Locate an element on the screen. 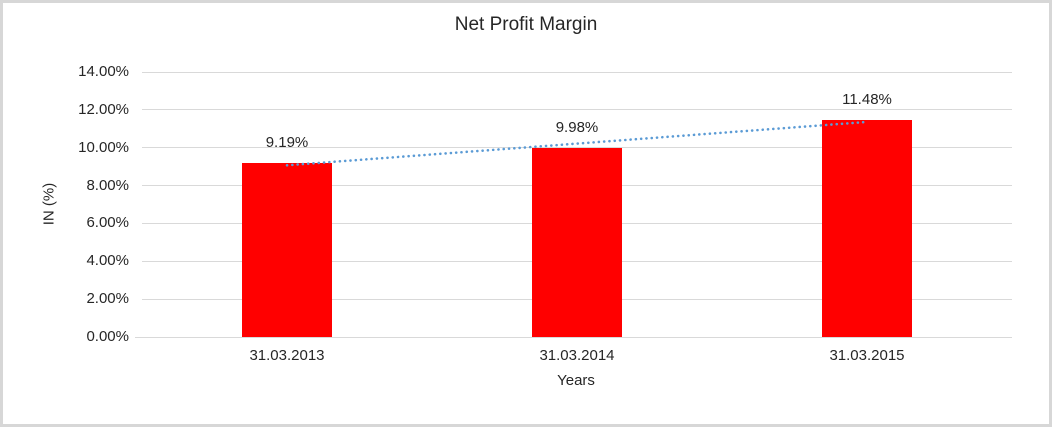 The image size is (1052, 427). y-tick-label: 14.00% is located at coordinates (103, 71).